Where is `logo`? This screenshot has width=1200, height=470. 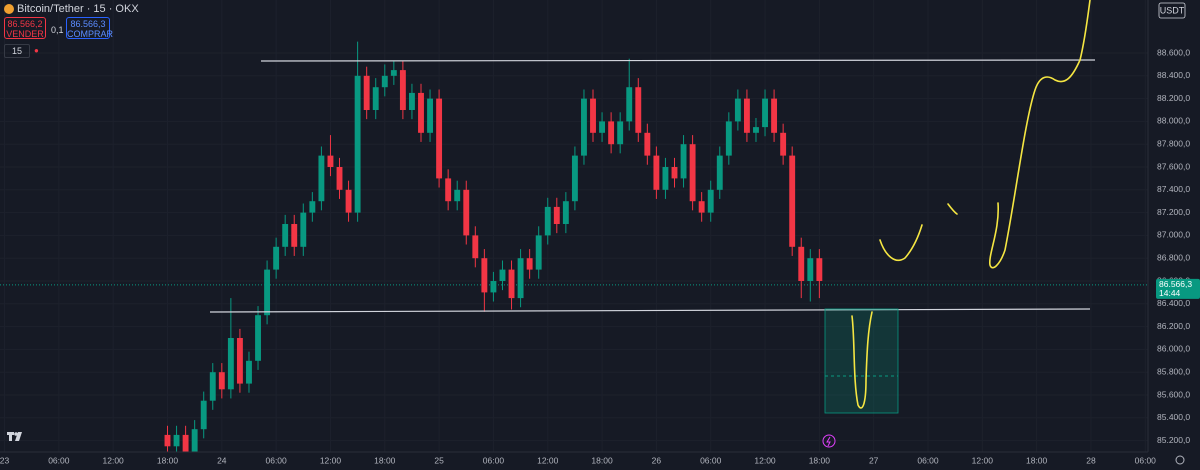 logo is located at coordinates (14, 436).